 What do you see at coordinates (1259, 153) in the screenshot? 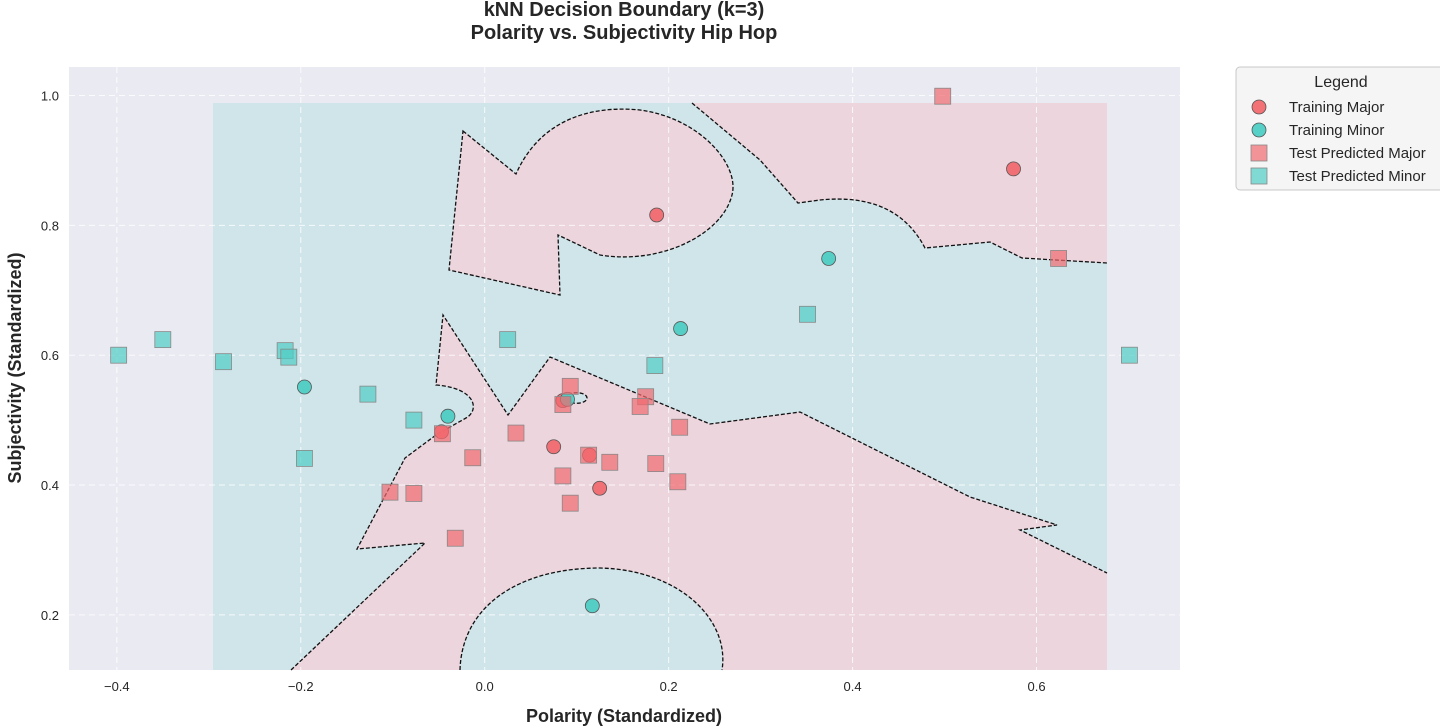
I see `legend-marker-test-major` at bounding box center [1259, 153].